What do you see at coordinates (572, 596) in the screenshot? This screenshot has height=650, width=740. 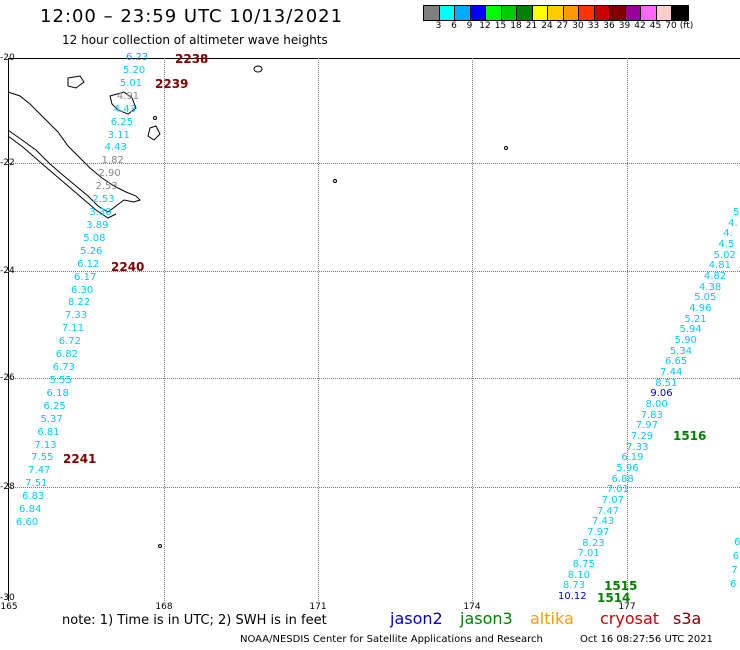 I see `east-track-value: 10.12` at bounding box center [572, 596].